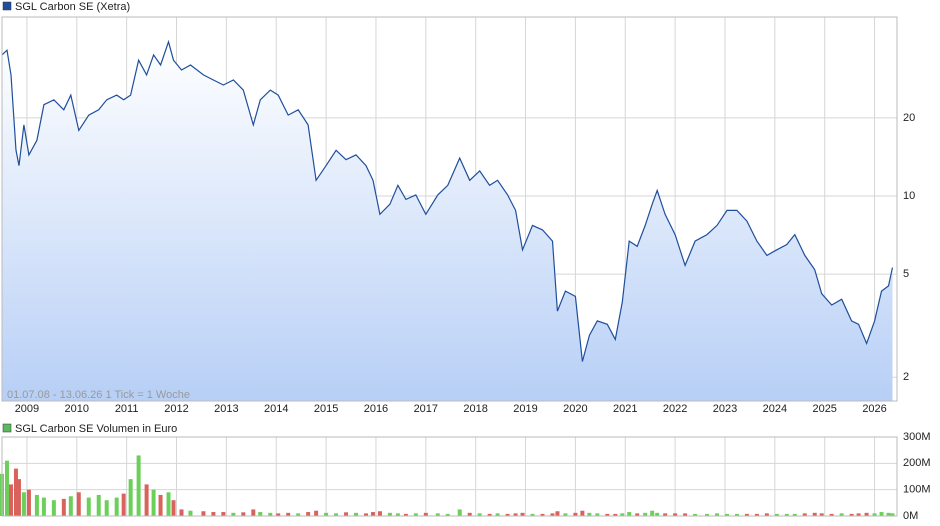 The width and height of the screenshot is (940, 526). Describe the element at coordinates (276, 409) in the screenshot. I see `x-tick-label: 2014` at that location.